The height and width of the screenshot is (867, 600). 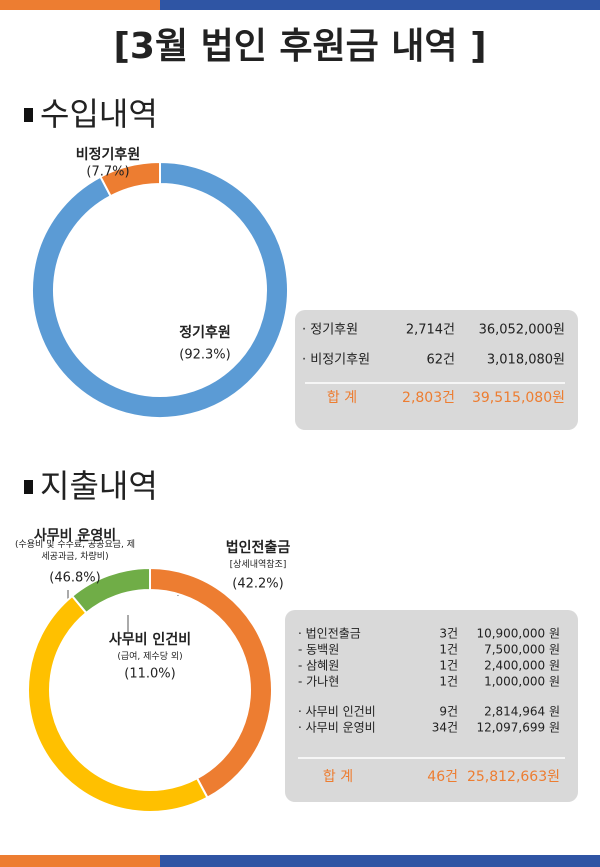 I want to click on segment-sublabel: [상세내역참조], so click(x=258, y=565).